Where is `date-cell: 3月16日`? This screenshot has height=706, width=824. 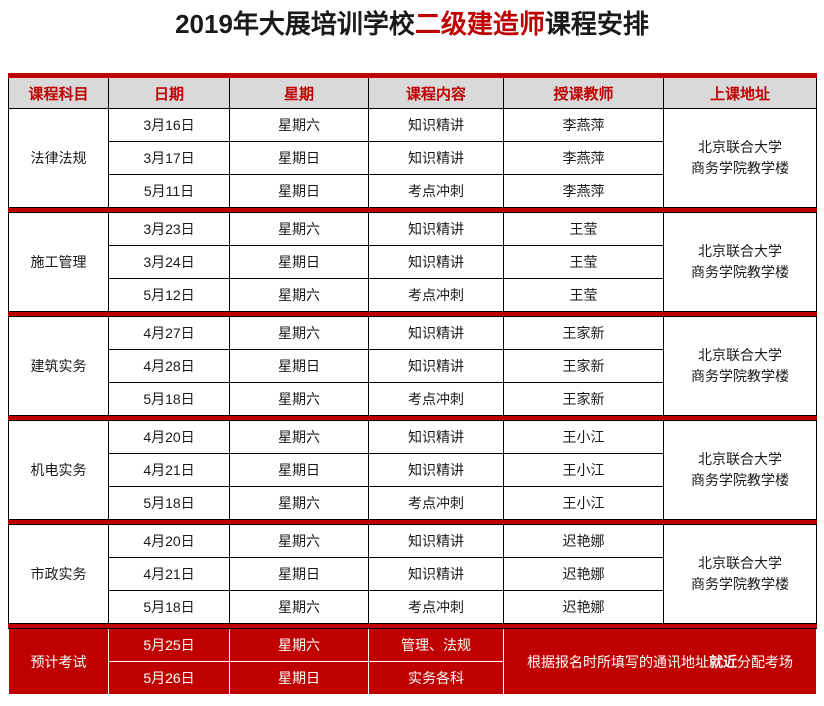
date-cell: 3月16日 is located at coordinates (169, 125).